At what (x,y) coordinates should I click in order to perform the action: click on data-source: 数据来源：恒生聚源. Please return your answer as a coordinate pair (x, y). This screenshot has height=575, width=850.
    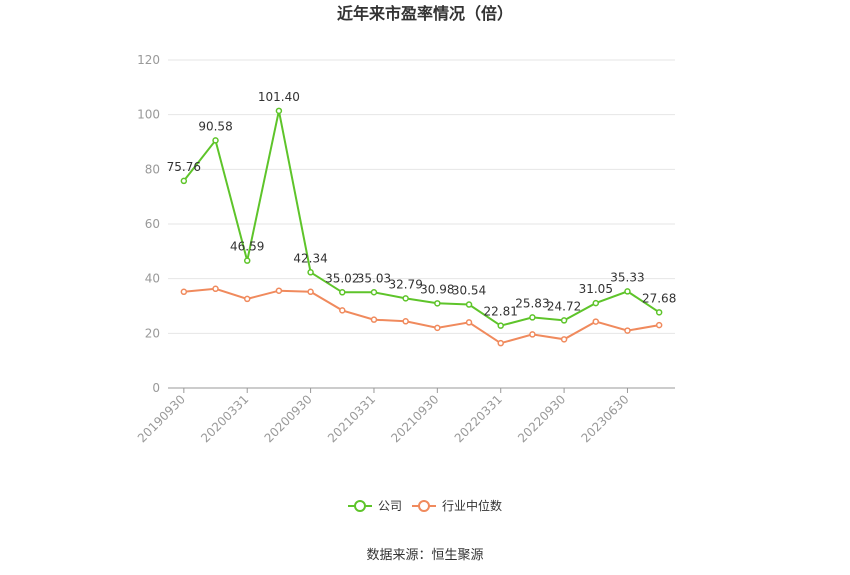
    Looking at the image, I should click on (424, 555).